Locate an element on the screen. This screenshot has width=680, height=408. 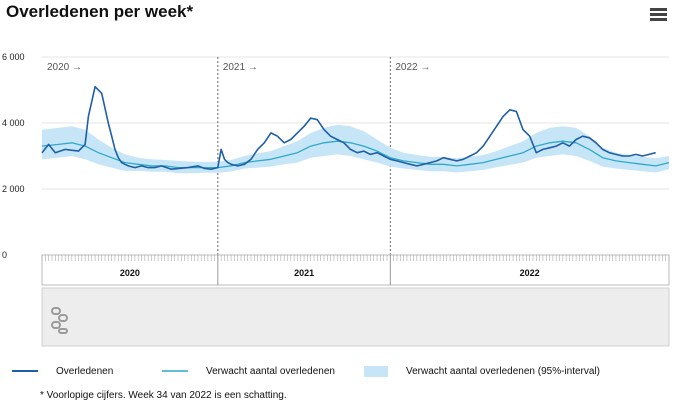
legend-label: Overledenen is located at coordinates (85, 371).